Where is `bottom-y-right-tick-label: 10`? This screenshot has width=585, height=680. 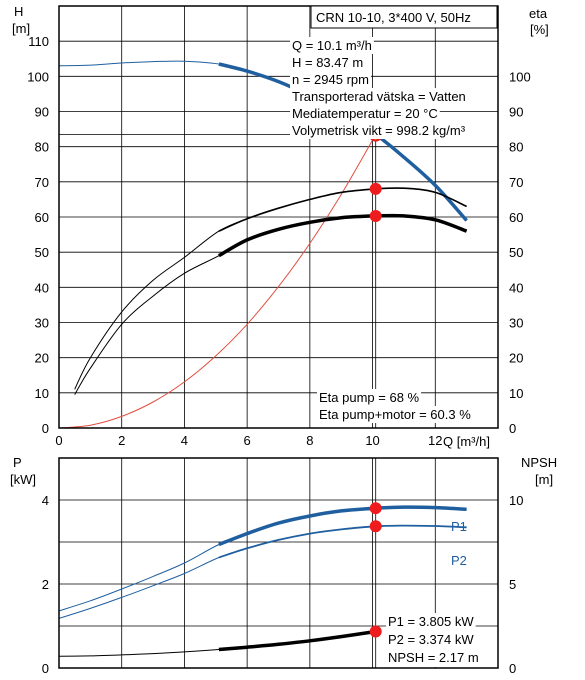
bottom-y-right-tick-label: 10 is located at coordinates (516, 500).